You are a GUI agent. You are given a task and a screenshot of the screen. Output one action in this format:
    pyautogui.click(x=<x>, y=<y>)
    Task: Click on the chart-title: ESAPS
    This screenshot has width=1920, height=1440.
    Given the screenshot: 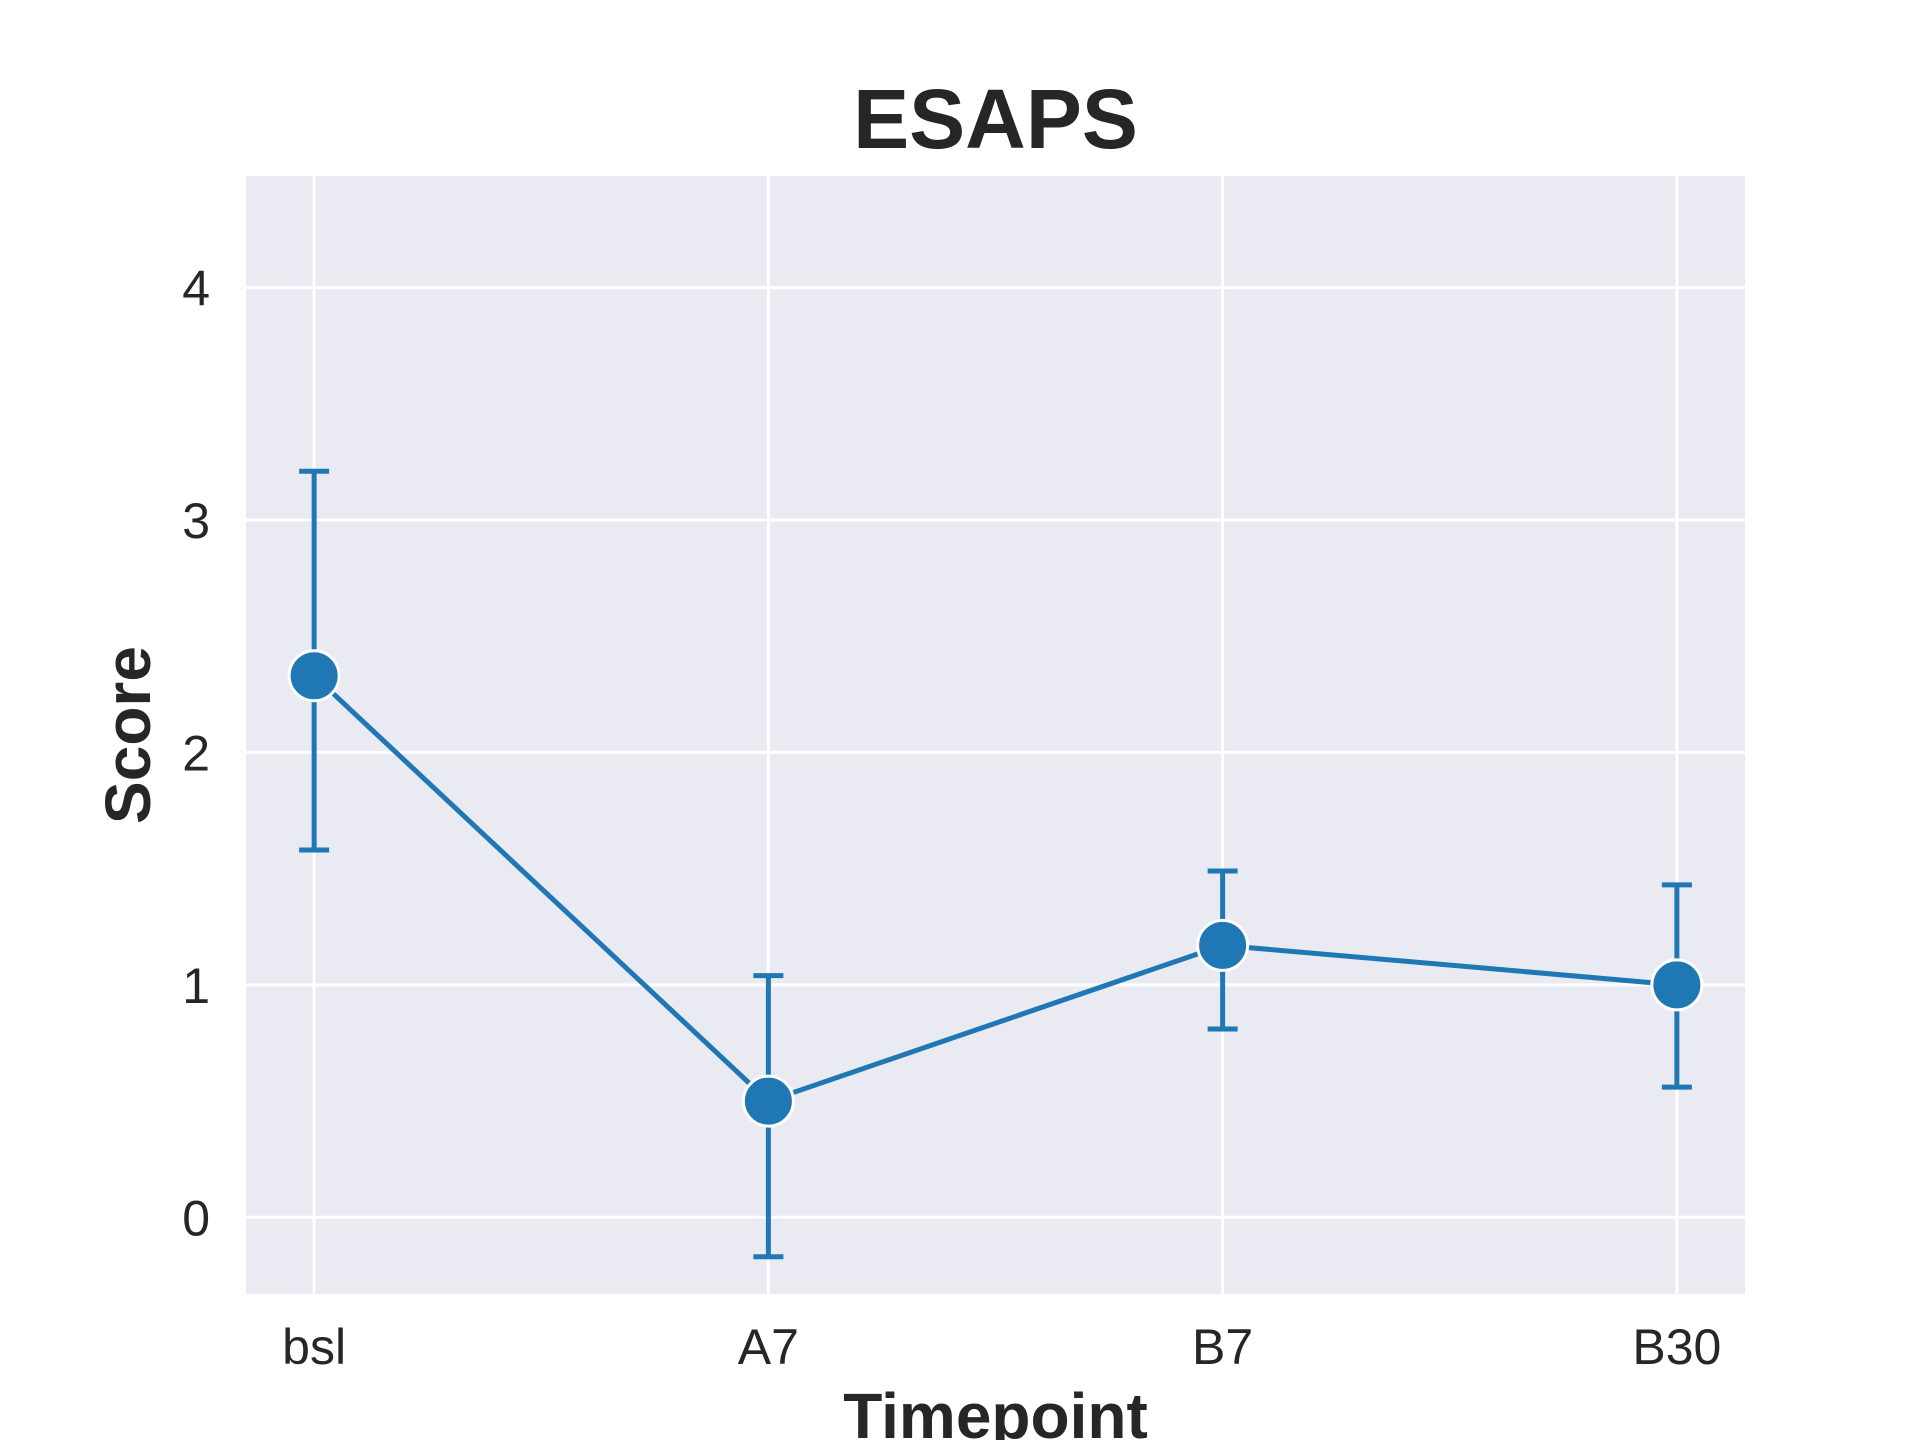 What is the action you would take?
    pyautogui.click(x=995, y=119)
    